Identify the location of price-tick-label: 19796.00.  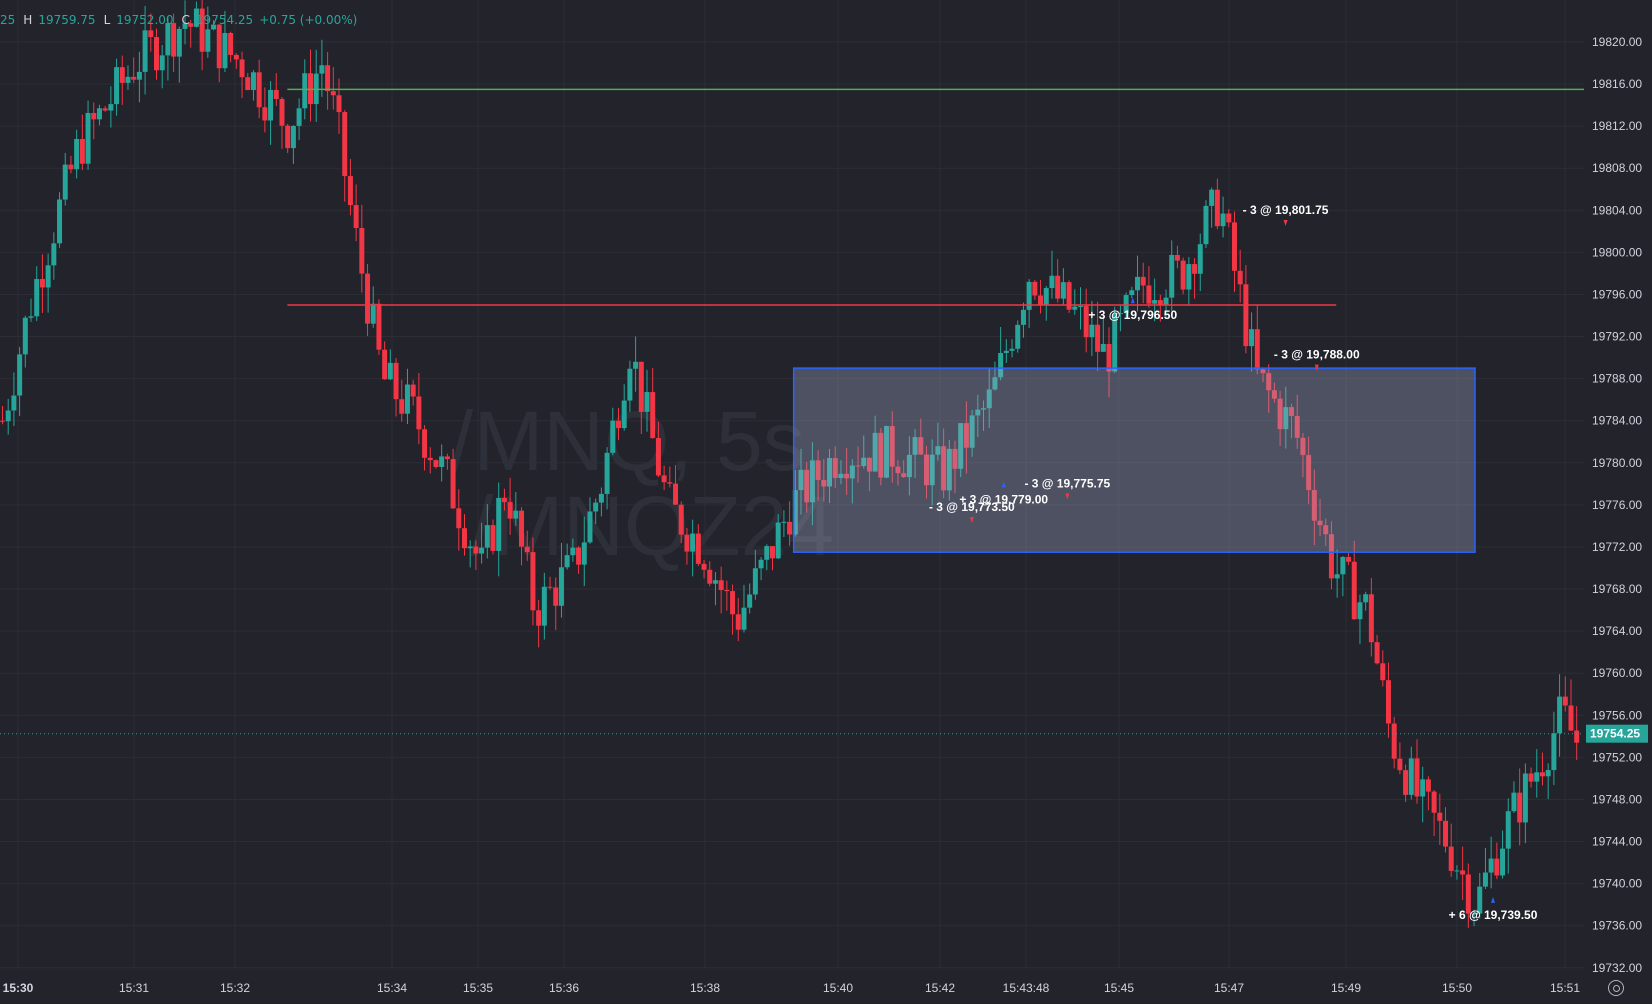
(1617, 294).